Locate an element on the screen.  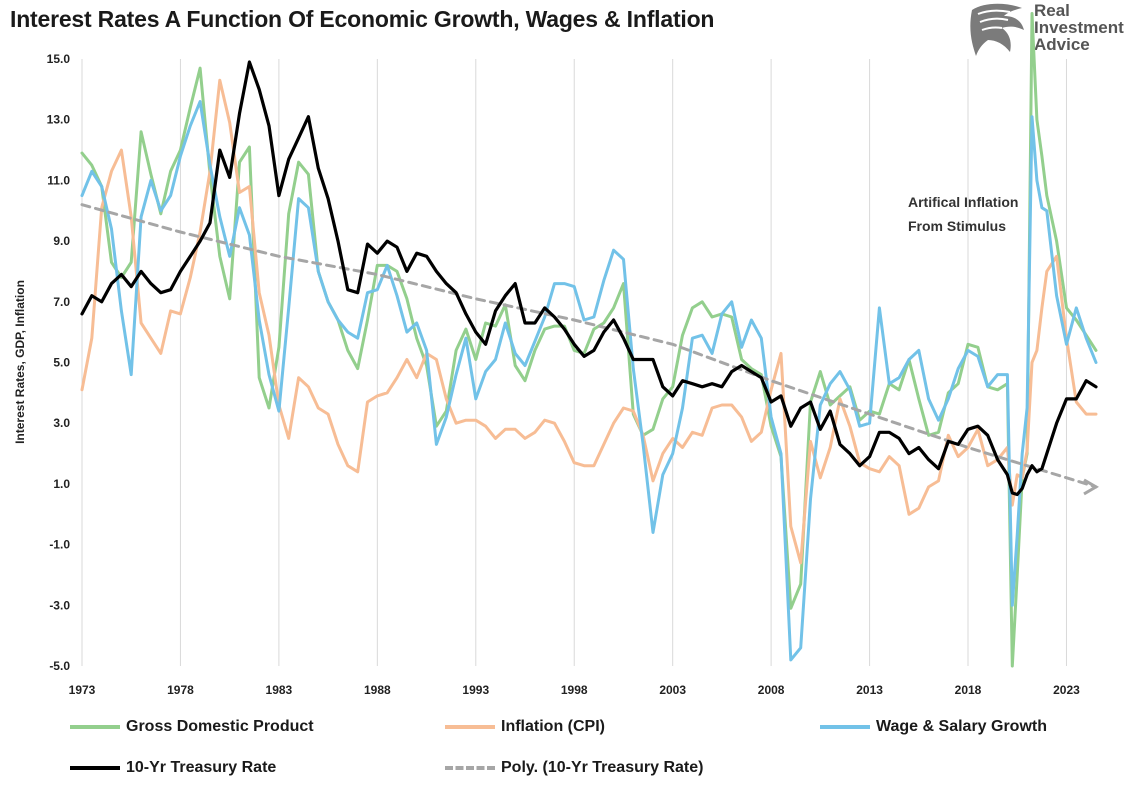
legend-swatch-gdp is located at coordinates (95, 727).